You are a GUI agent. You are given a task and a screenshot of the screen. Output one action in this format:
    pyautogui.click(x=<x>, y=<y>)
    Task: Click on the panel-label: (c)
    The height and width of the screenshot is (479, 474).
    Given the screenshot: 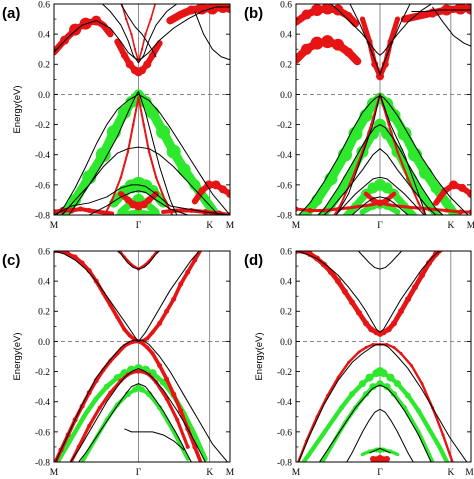 What is the action you would take?
    pyautogui.click(x=11, y=260)
    